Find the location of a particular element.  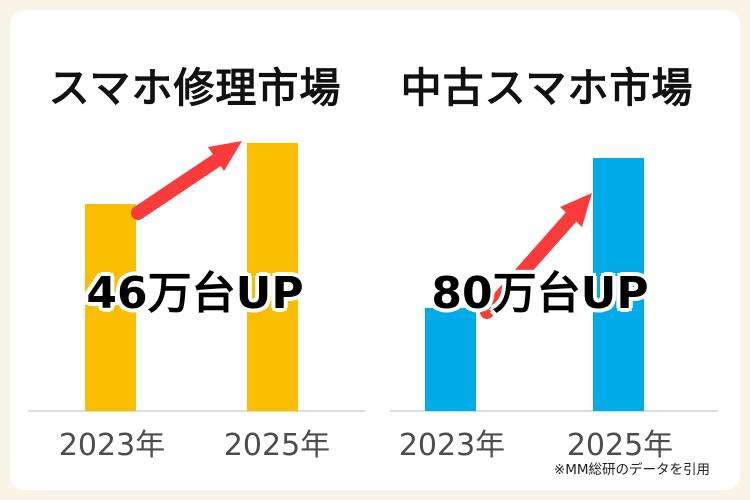

x-axis-label-repair-2025: 2025年 is located at coordinates (277, 445).